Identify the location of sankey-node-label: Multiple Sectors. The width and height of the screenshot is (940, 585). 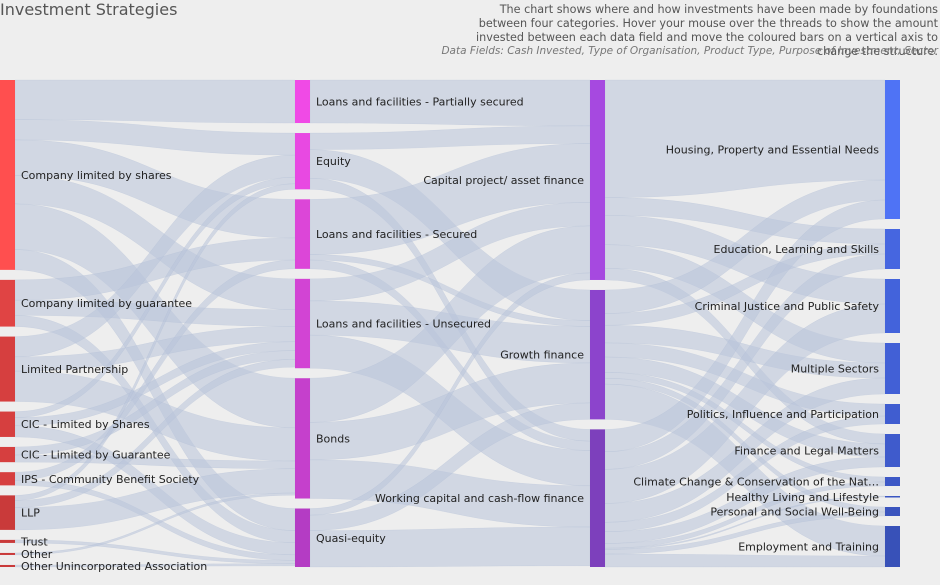
(835, 369).